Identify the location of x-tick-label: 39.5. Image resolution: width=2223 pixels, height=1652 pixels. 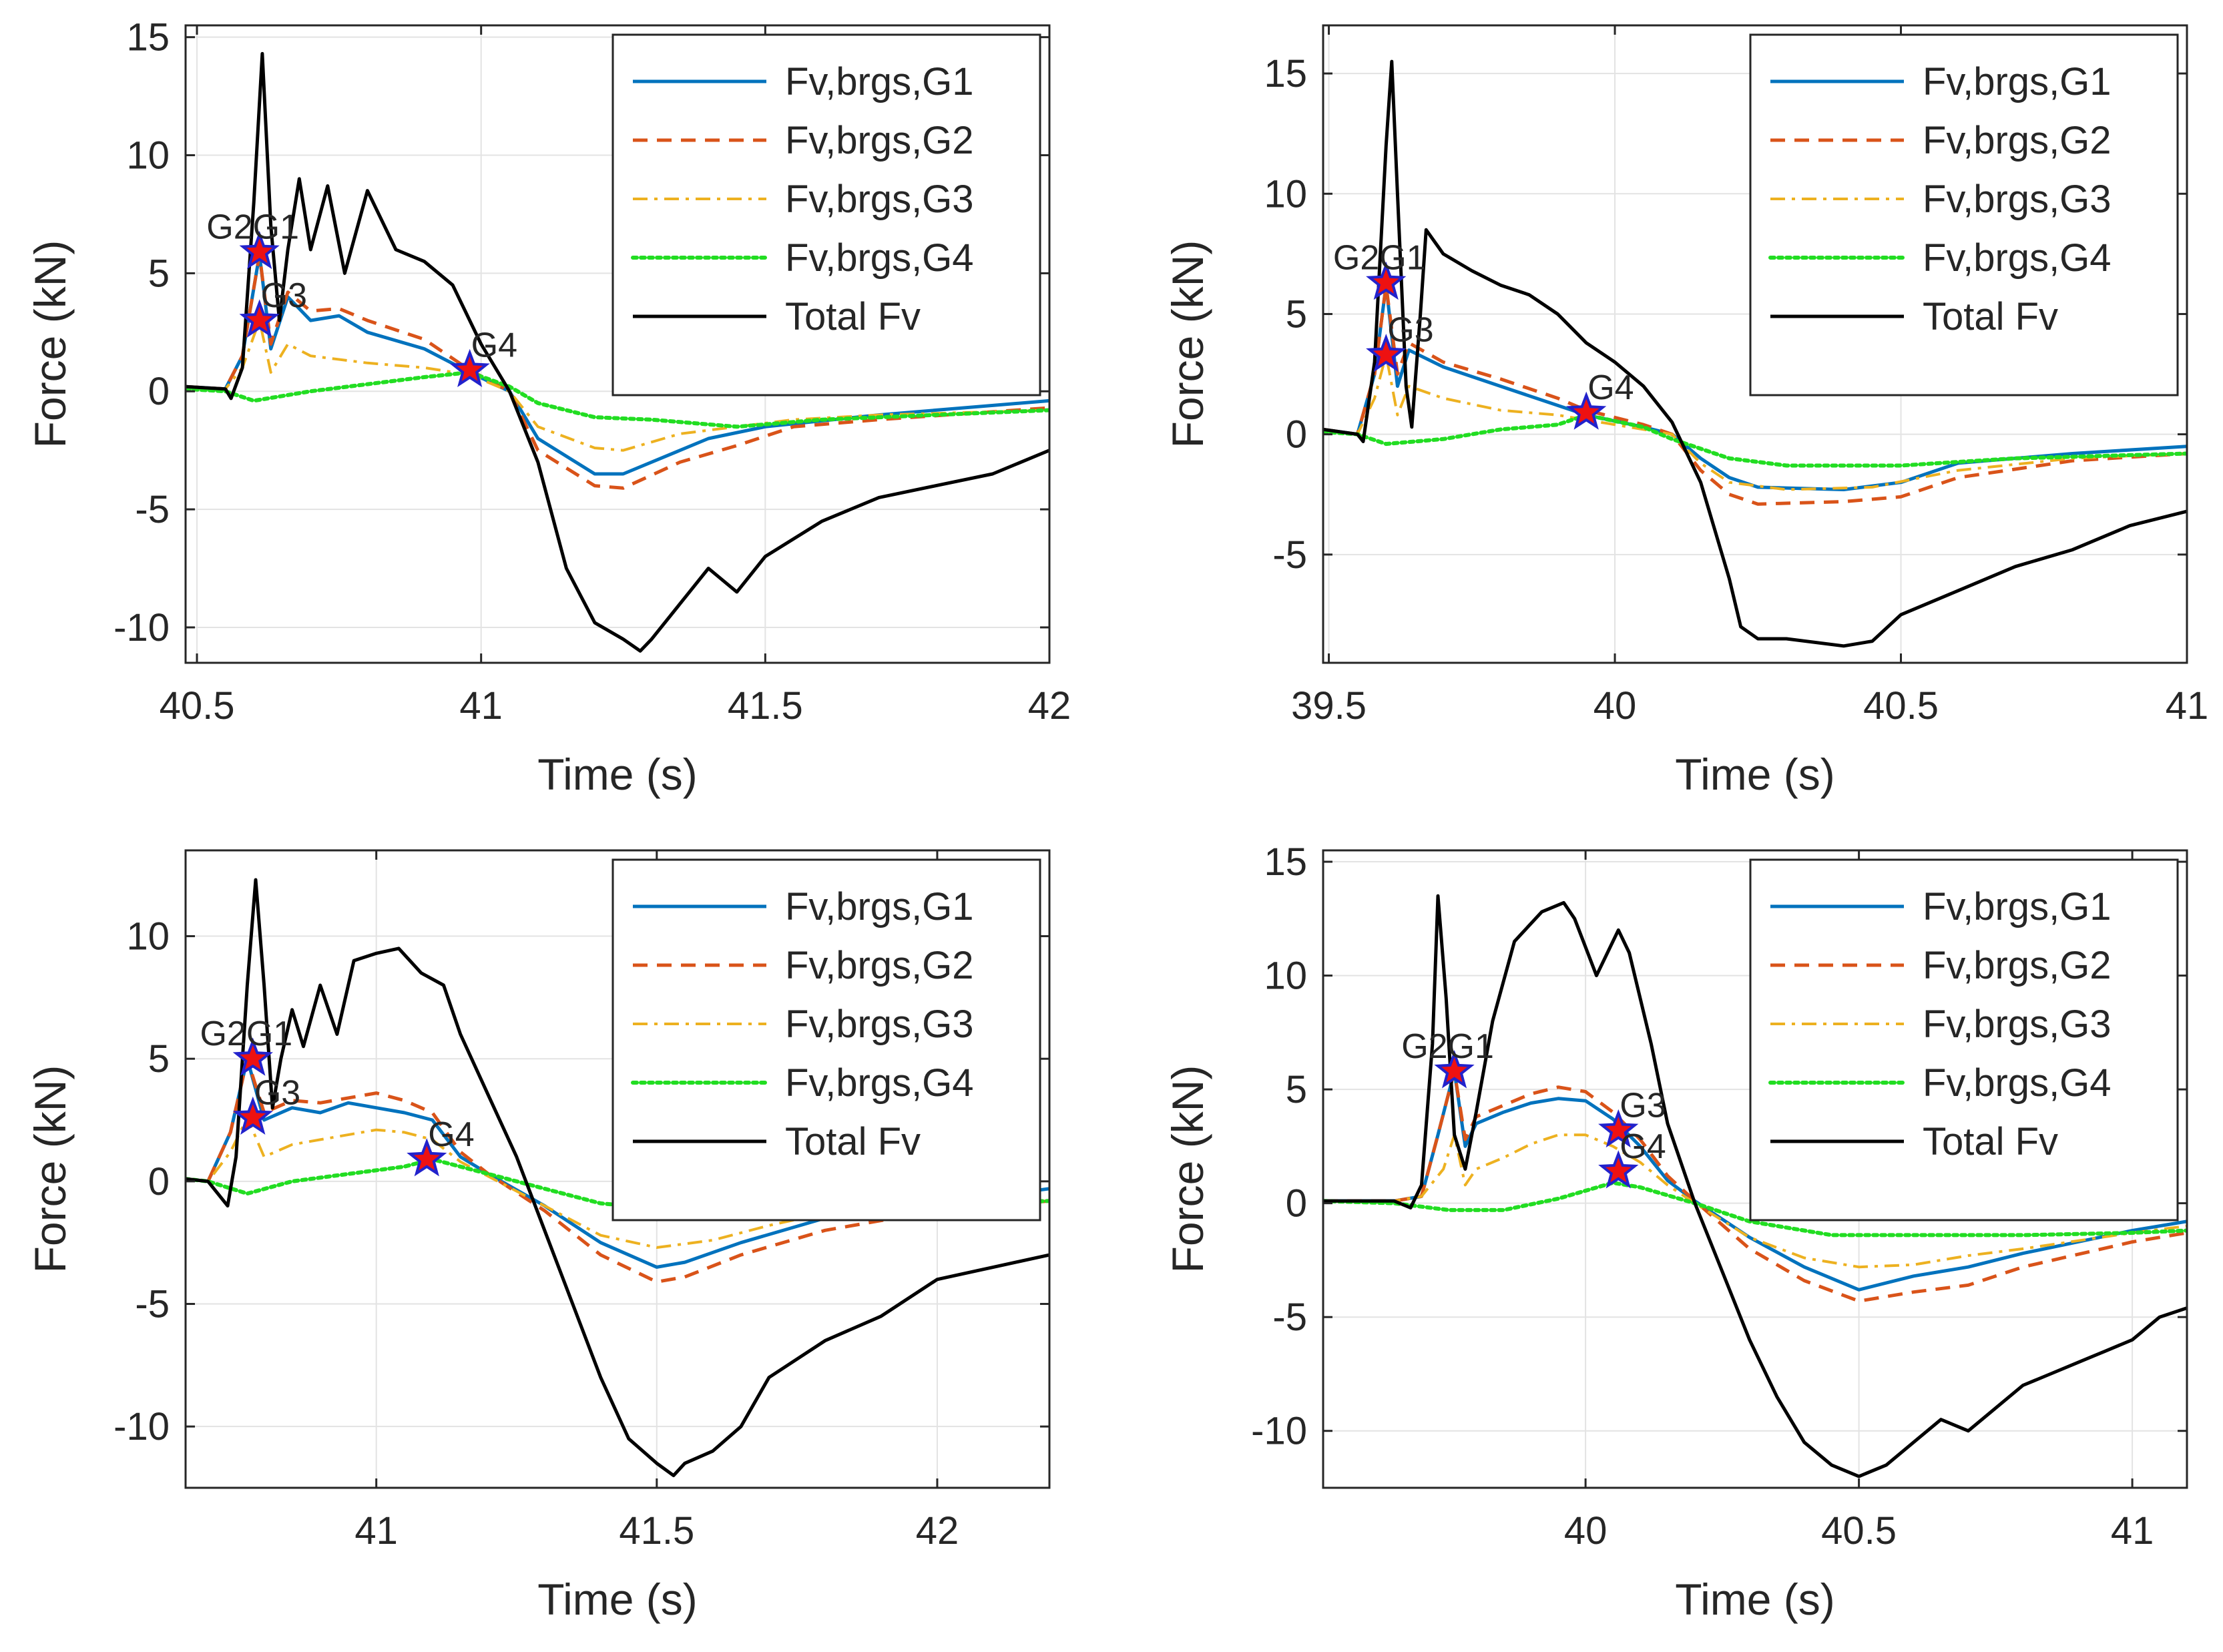
(1329, 706).